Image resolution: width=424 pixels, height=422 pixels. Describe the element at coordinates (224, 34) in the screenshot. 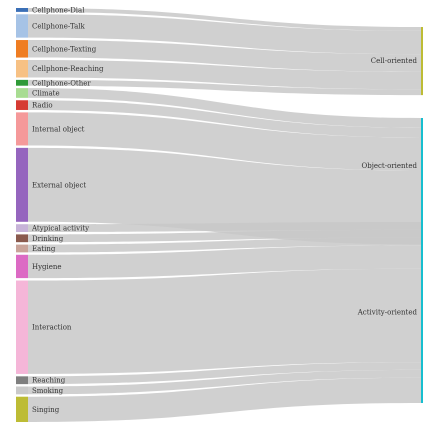

I see `link-cellphone-talk` at that location.